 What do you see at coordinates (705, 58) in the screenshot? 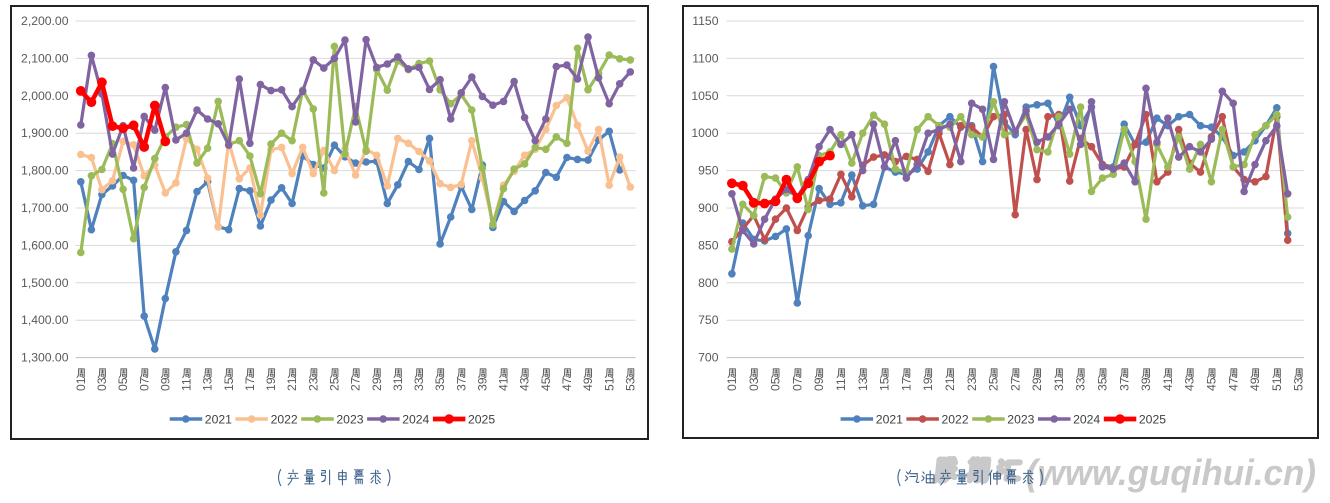
I see `svg-text: 1100` at bounding box center [705, 58].